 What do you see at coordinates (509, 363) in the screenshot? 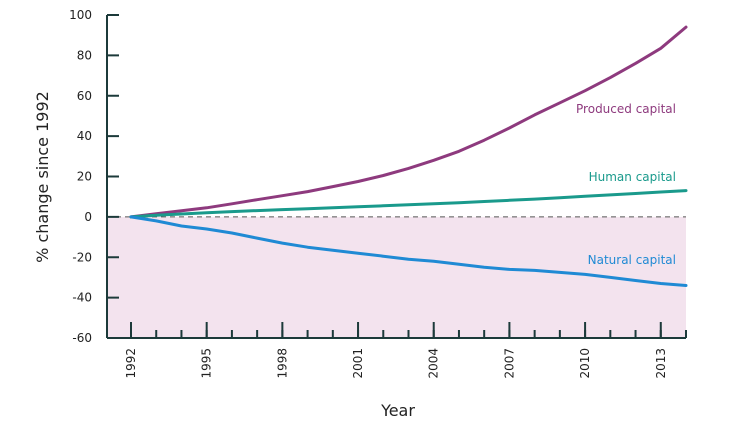
I see `x-tick-label: 2007` at bounding box center [509, 363].